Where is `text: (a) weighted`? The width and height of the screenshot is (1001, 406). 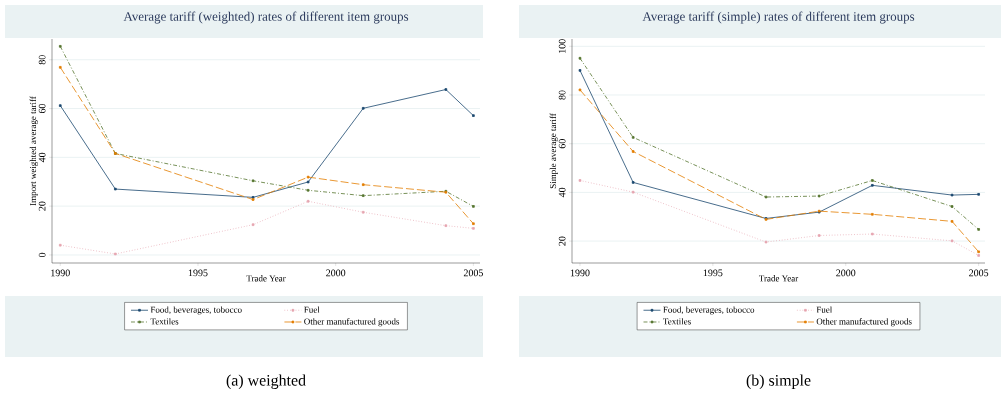
text: (a) weighted is located at coordinates (266, 381).